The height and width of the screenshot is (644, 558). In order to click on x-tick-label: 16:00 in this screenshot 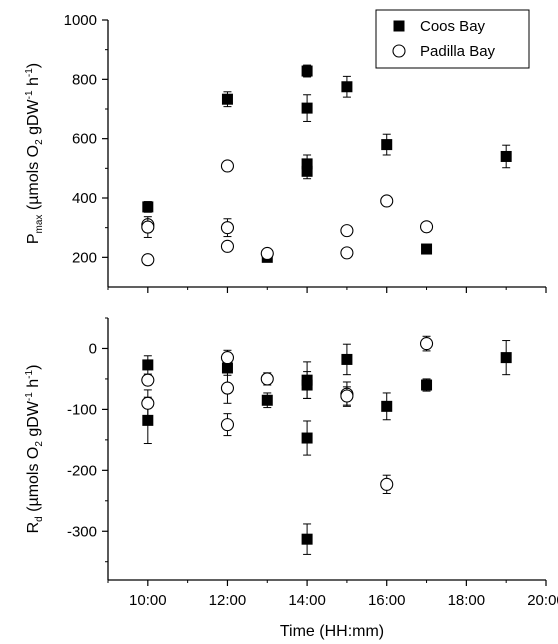, I will do `click(387, 600)`.